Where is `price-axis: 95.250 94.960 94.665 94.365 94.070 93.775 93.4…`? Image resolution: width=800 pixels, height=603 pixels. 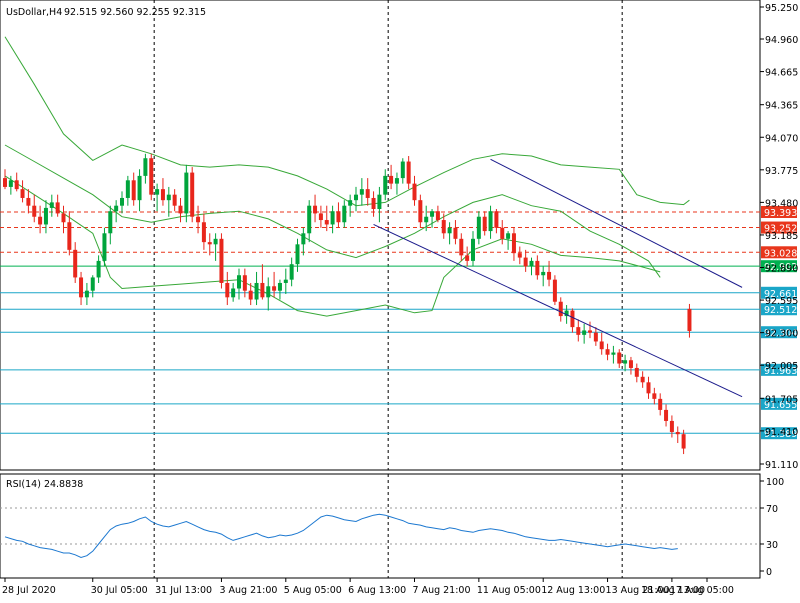
price-axis: 95.250 94.960 94.665 94.365 94.070 93.775 93.4… is located at coordinates (779, 237).